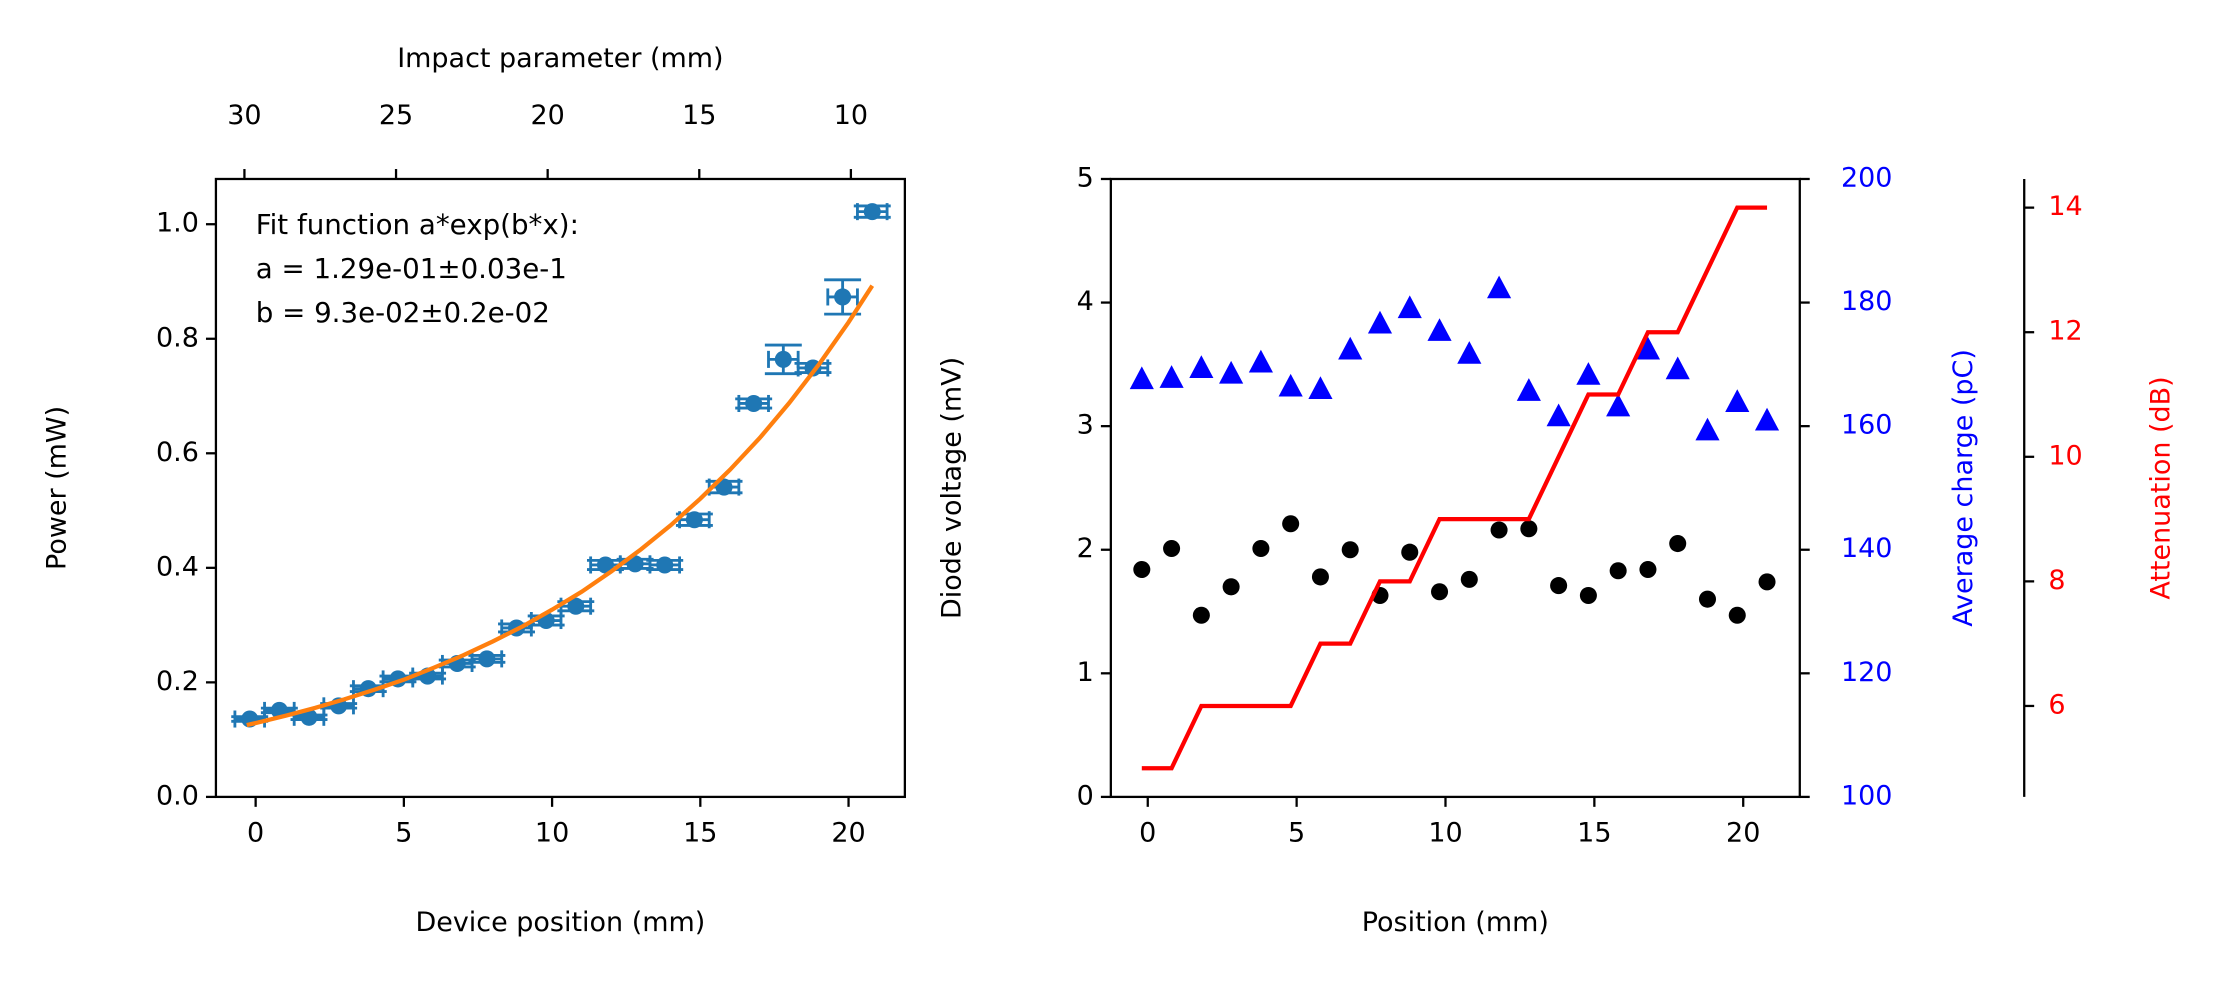 The height and width of the screenshot is (981, 2216). I want to click on y3-axis-label: Attenuation (dB), so click(2161, 487).